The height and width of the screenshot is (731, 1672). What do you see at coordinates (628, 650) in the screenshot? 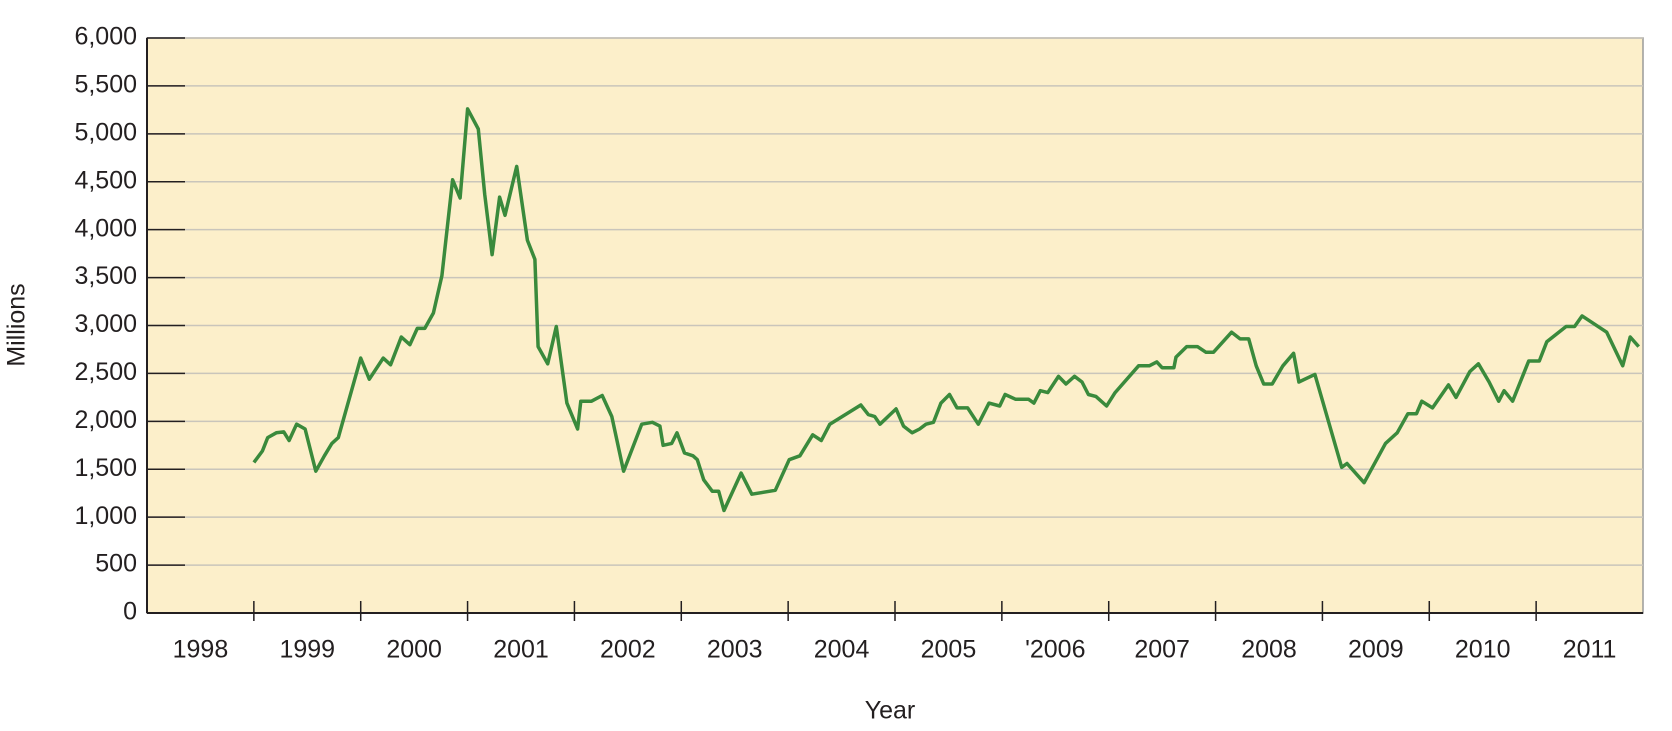
I see `x-tick-label: 2002` at bounding box center [628, 650].